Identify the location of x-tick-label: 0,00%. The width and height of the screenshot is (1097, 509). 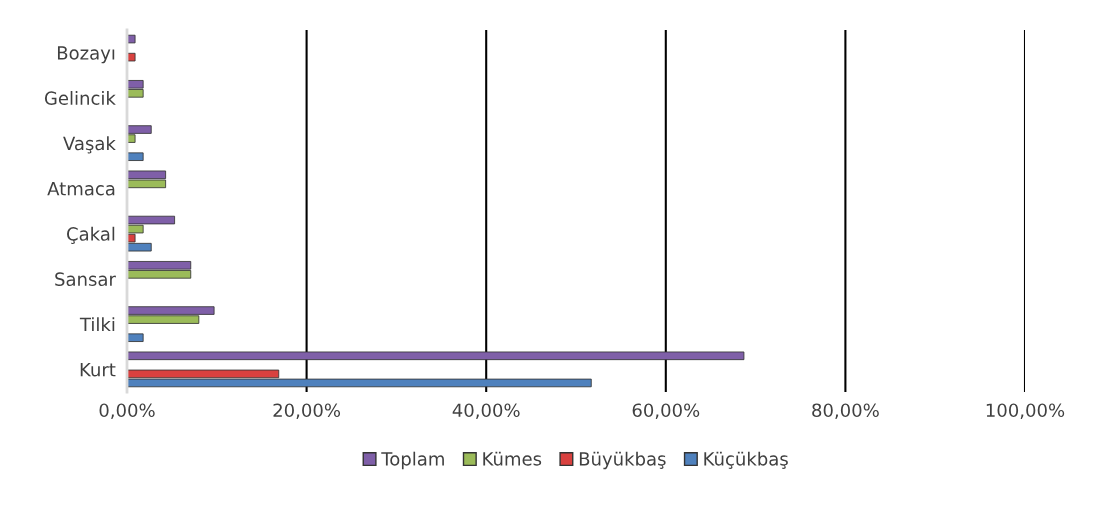
(127, 411).